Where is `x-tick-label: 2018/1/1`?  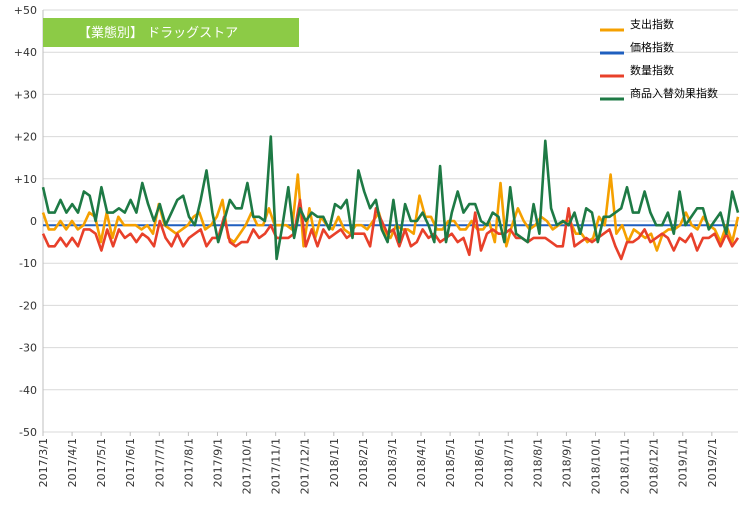 x-tick-label: 2018/1/1 is located at coordinates (334, 462).